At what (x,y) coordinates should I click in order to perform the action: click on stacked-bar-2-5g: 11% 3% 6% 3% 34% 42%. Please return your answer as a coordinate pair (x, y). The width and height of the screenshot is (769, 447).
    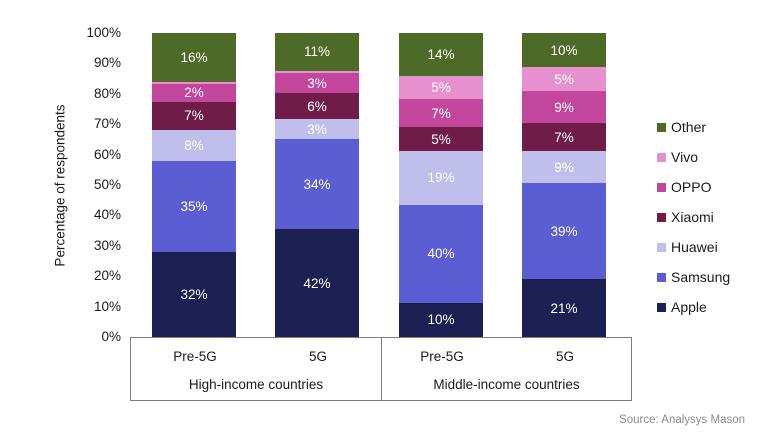
    Looking at the image, I should click on (317, 185).